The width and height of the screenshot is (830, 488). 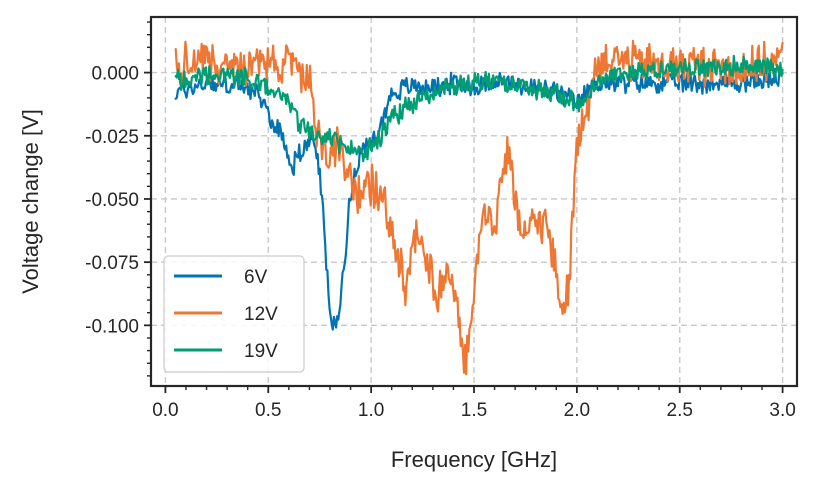 What do you see at coordinates (782, 410) in the screenshot?
I see `x-tick-label: 3.0` at bounding box center [782, 410].